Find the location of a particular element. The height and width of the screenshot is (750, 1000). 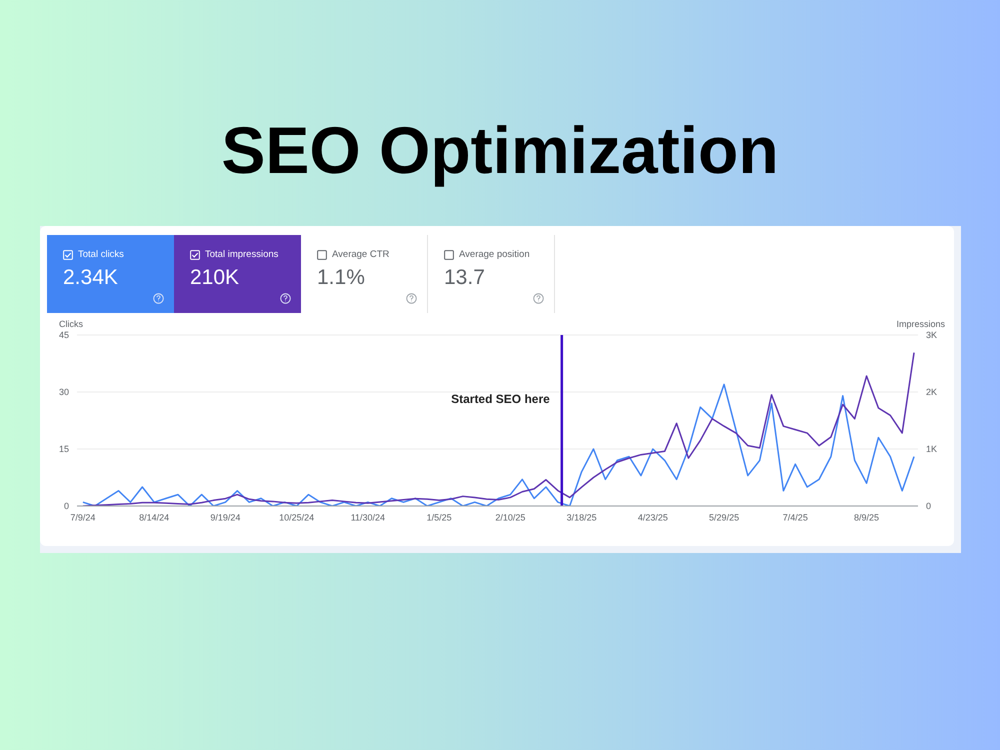

x-tick-label: 1/5/25 is located at coordinates (439, 517).